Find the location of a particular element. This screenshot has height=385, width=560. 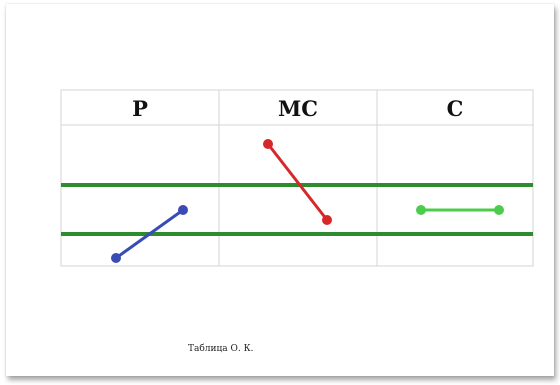

segment-p-start-point is located at coordinates (116, 258).